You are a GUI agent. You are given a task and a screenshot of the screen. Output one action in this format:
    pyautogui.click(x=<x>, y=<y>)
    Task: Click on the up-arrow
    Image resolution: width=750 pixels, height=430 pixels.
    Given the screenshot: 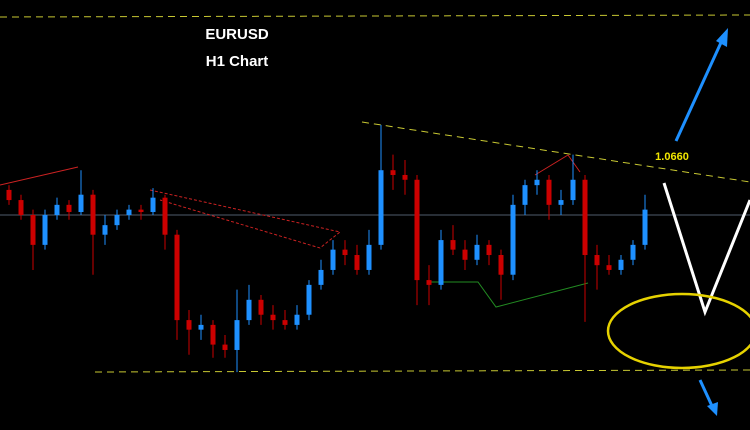 What is the action you would take?
    pyautogui.click(x=700, y=88)
    